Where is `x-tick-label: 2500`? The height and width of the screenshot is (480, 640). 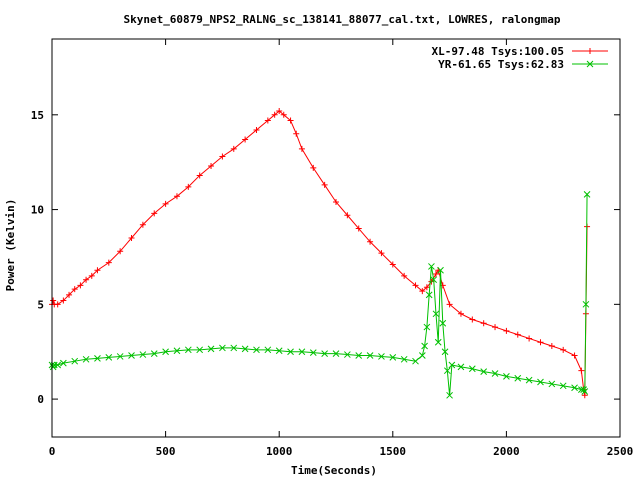 x-tick-label: 2500 is located at coordinates (620, 451).